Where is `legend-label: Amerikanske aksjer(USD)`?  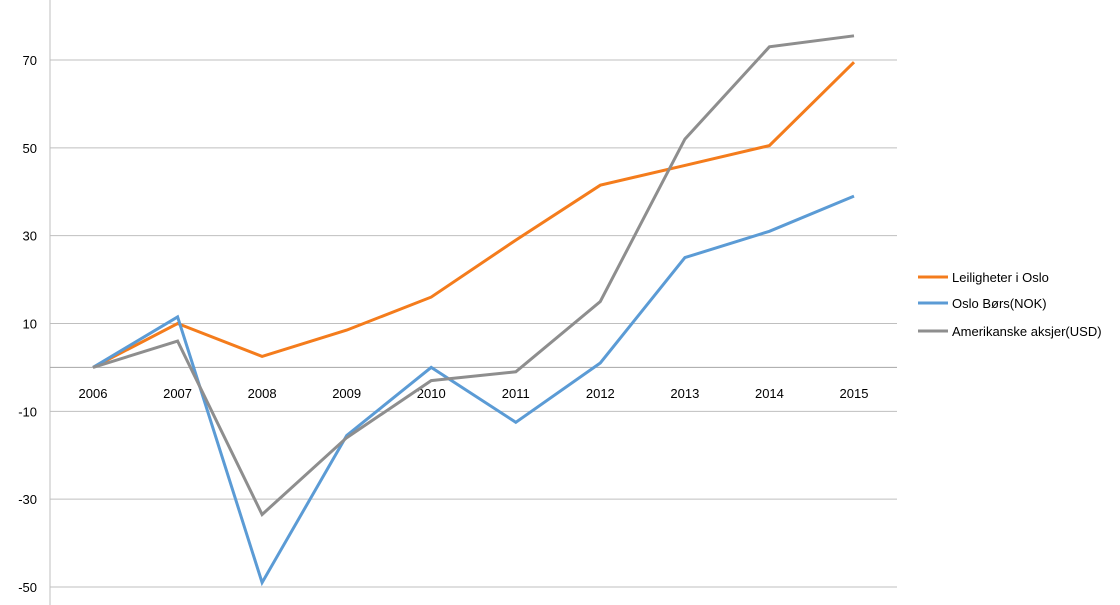 legend-label: Amerikanske aksjer(USD) is located at coordinates (1027, 331).